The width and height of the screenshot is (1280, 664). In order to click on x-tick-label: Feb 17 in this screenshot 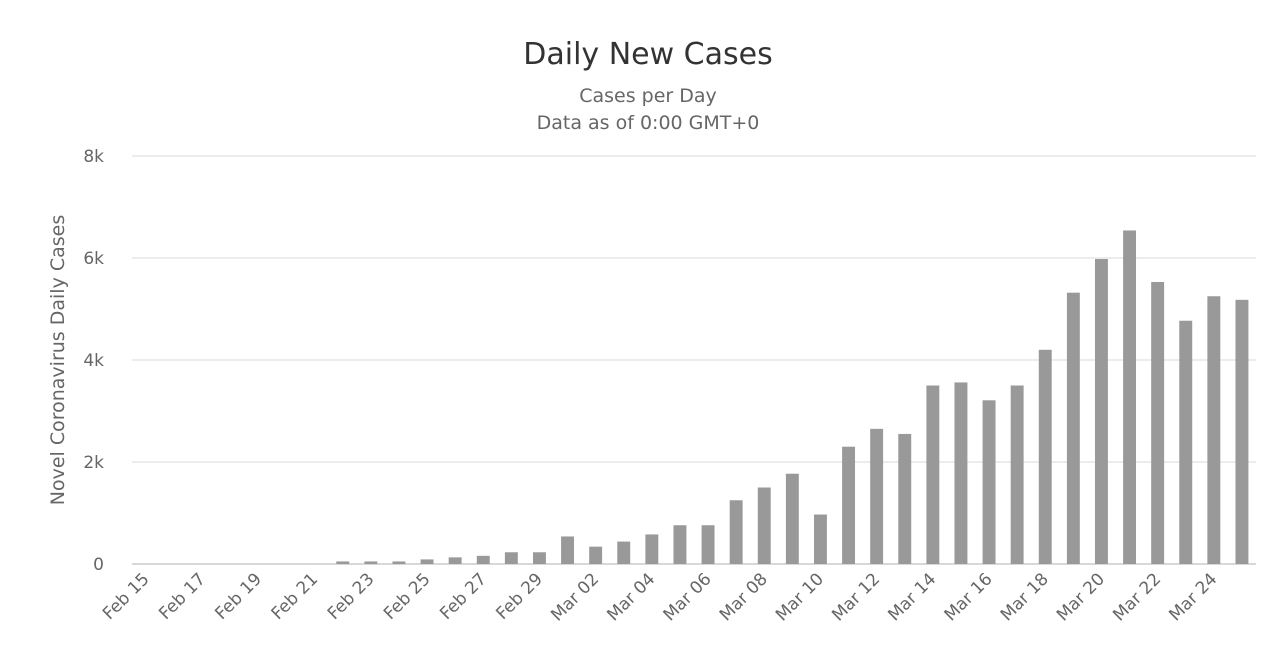, I will do `click(182, 596)`.